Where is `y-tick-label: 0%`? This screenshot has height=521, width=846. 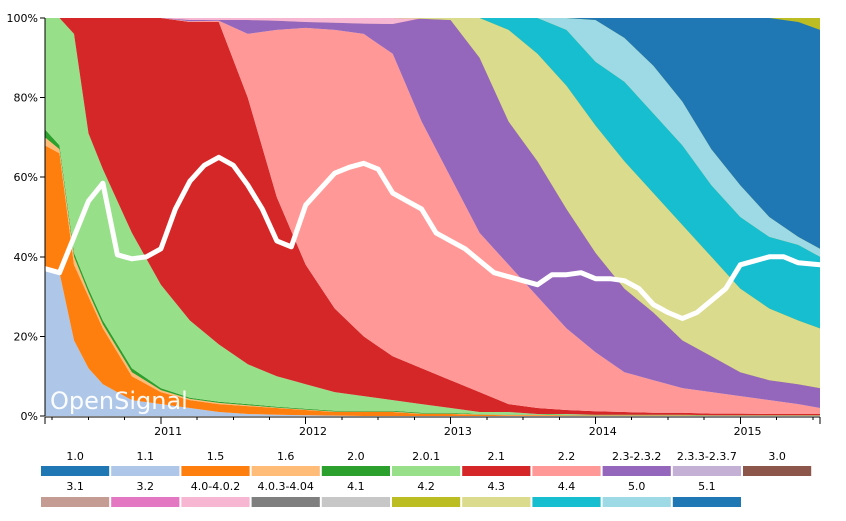 y-tick-label: 0% is located at coordinates (29, 416).